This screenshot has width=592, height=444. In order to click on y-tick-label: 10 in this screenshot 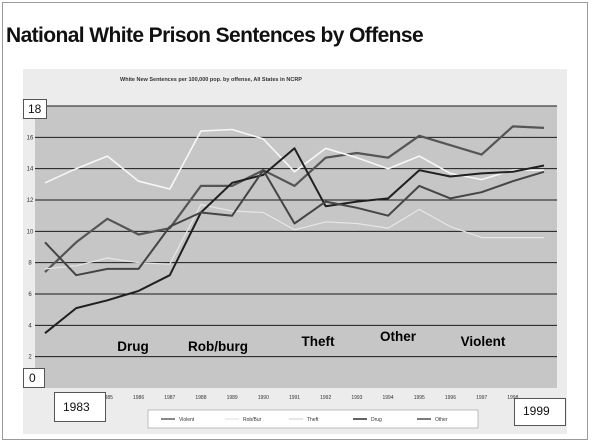, I will do `click(30, 232)`.